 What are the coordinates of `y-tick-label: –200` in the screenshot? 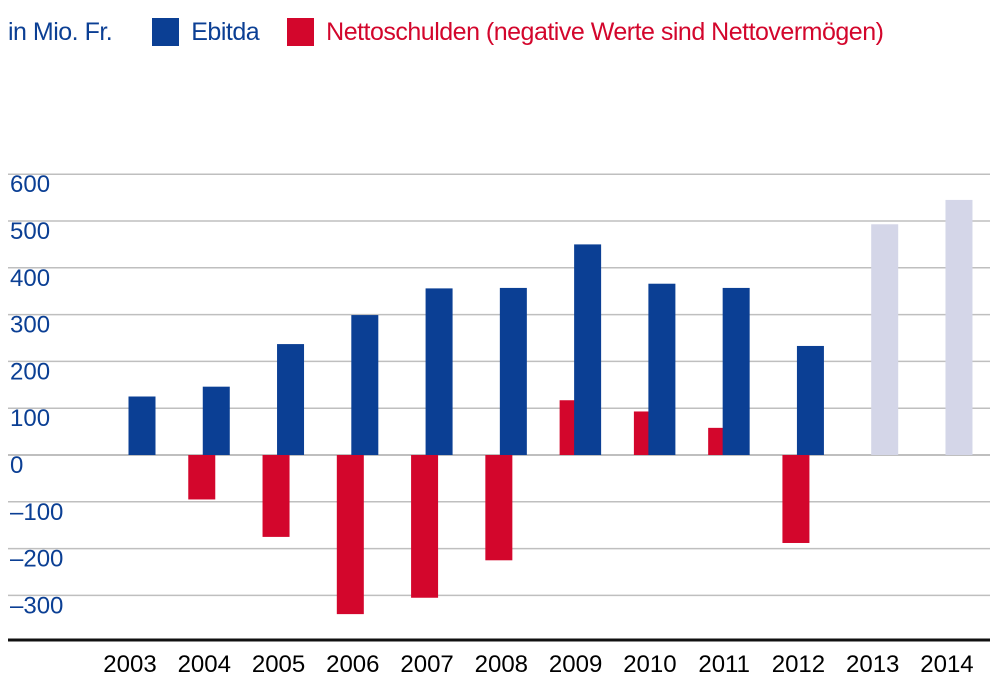 It's located at (36, 559).